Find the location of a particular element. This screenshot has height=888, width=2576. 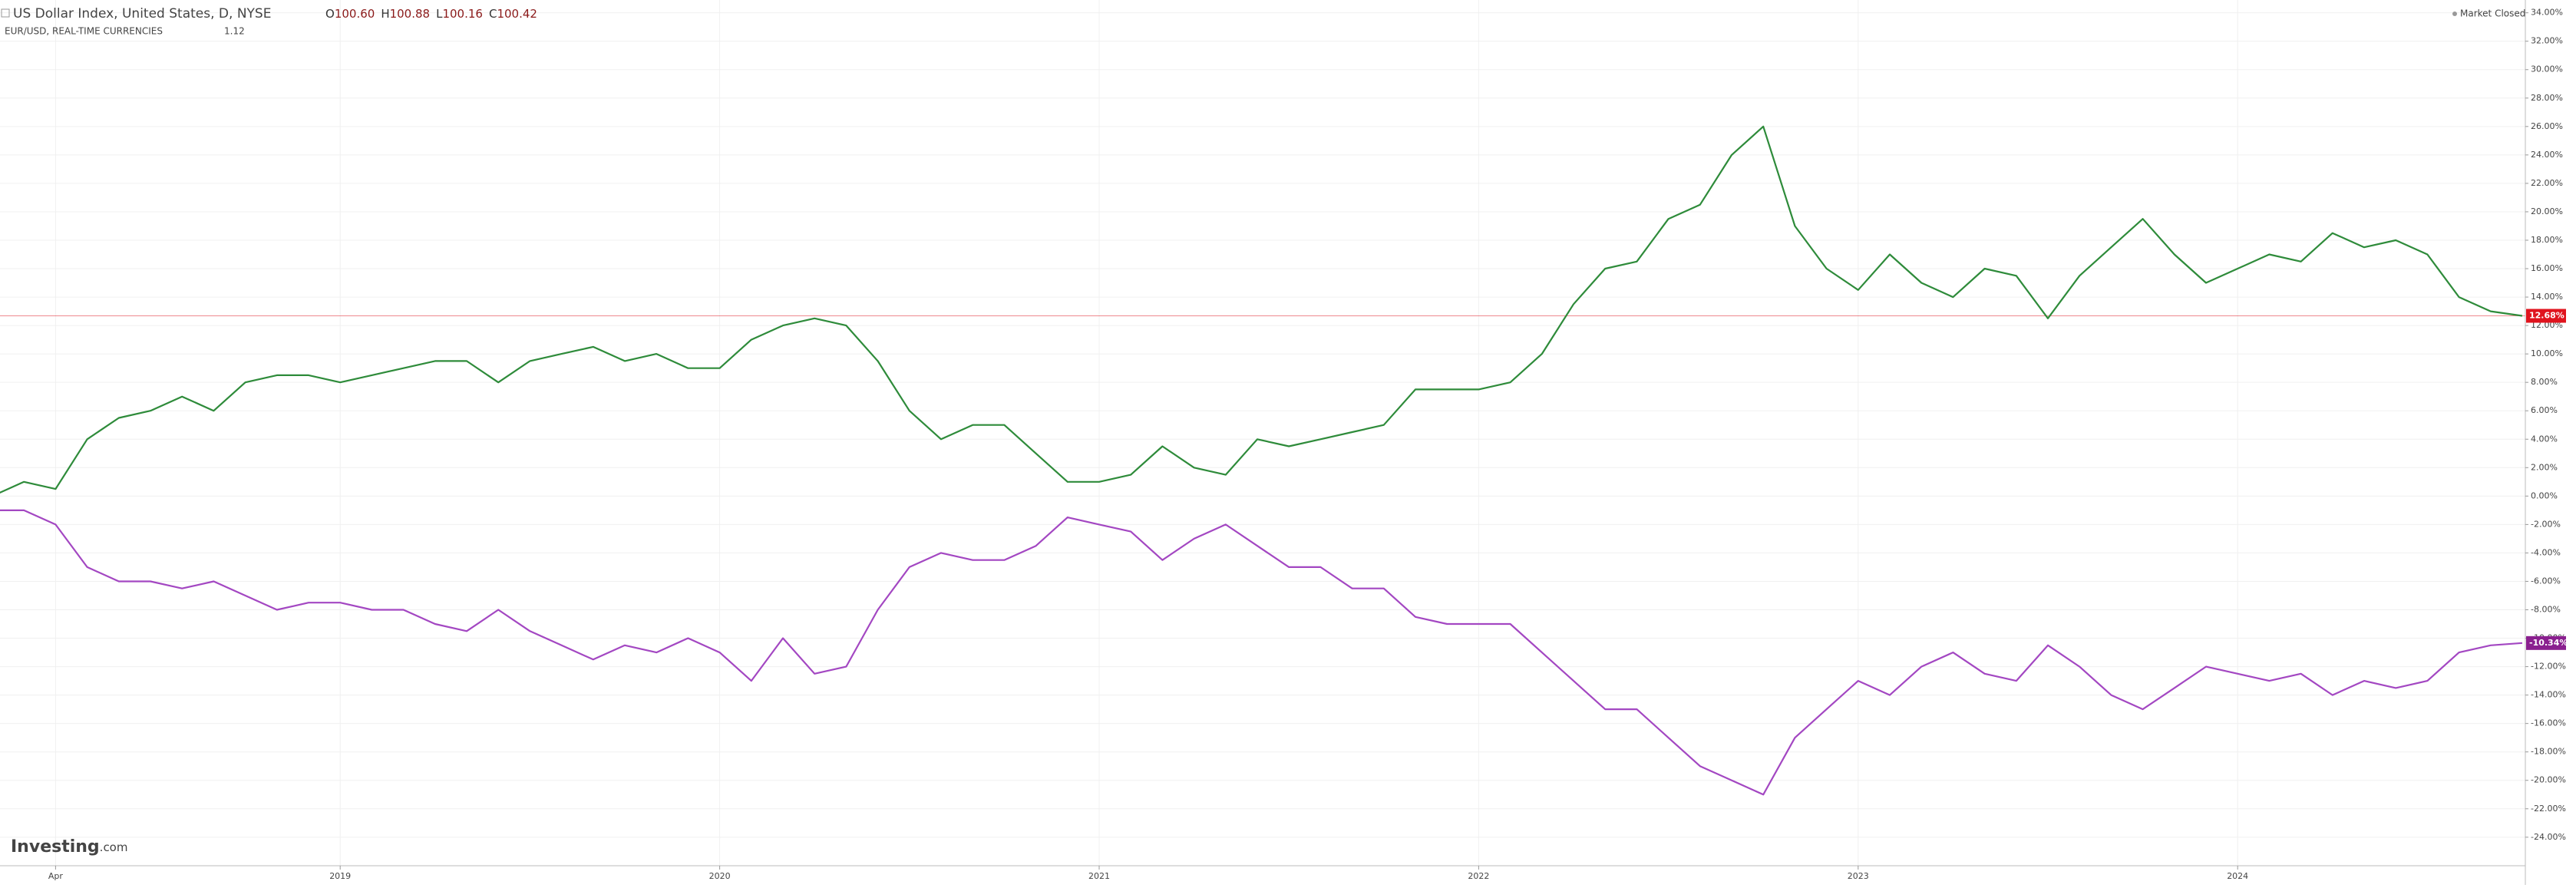

y-tick-label: 24.00% is located at coordinates (2547, 155).